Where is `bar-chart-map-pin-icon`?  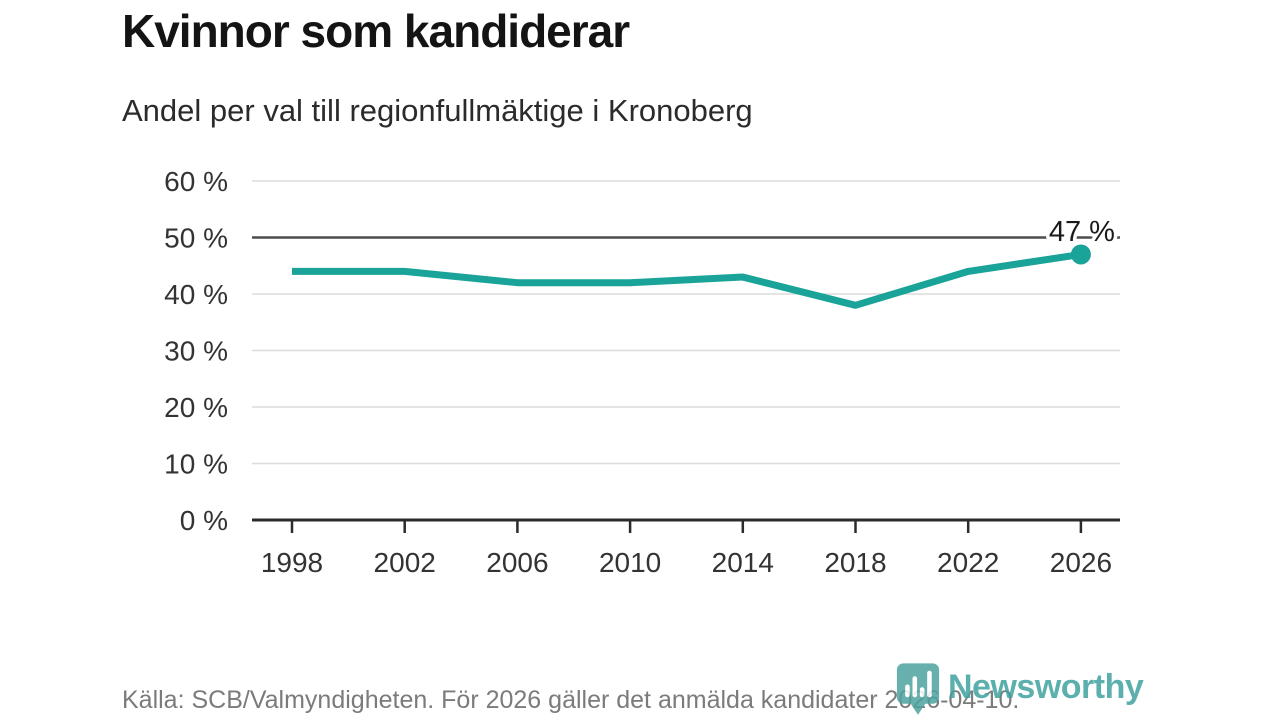
bar-chart-map-pin-icon is located at coordinates (918, 689).